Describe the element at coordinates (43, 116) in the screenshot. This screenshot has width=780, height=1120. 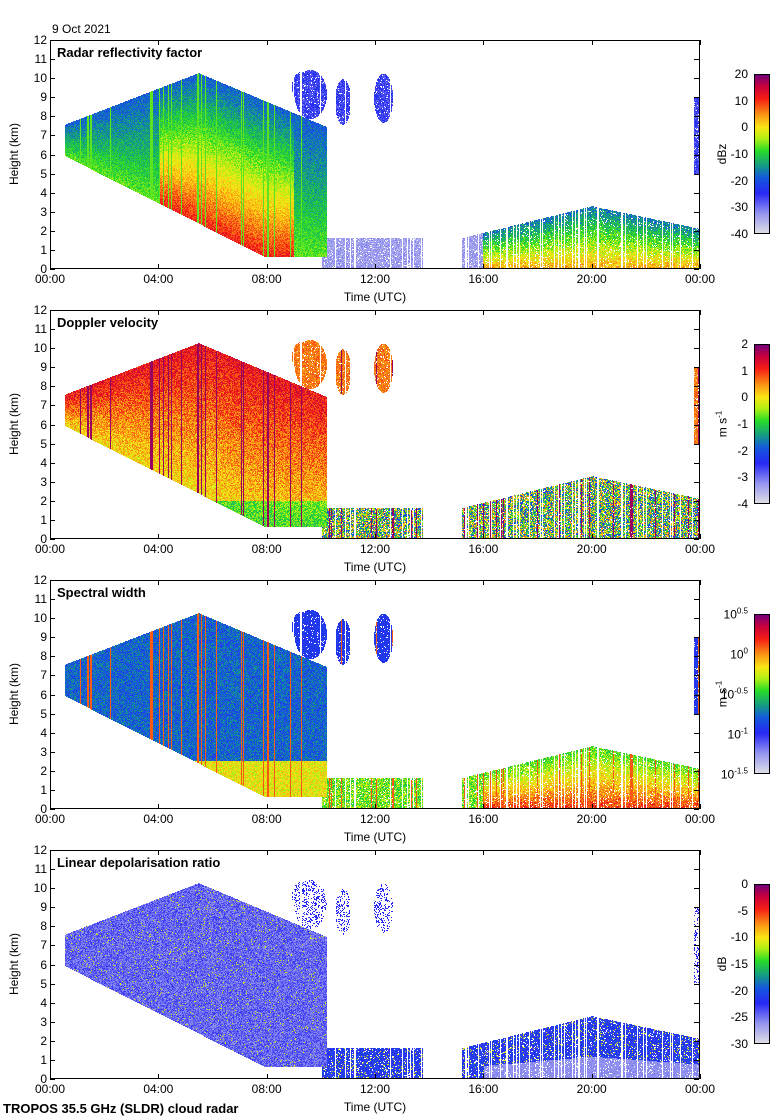
I see `y-tick-label: 8` at that location.